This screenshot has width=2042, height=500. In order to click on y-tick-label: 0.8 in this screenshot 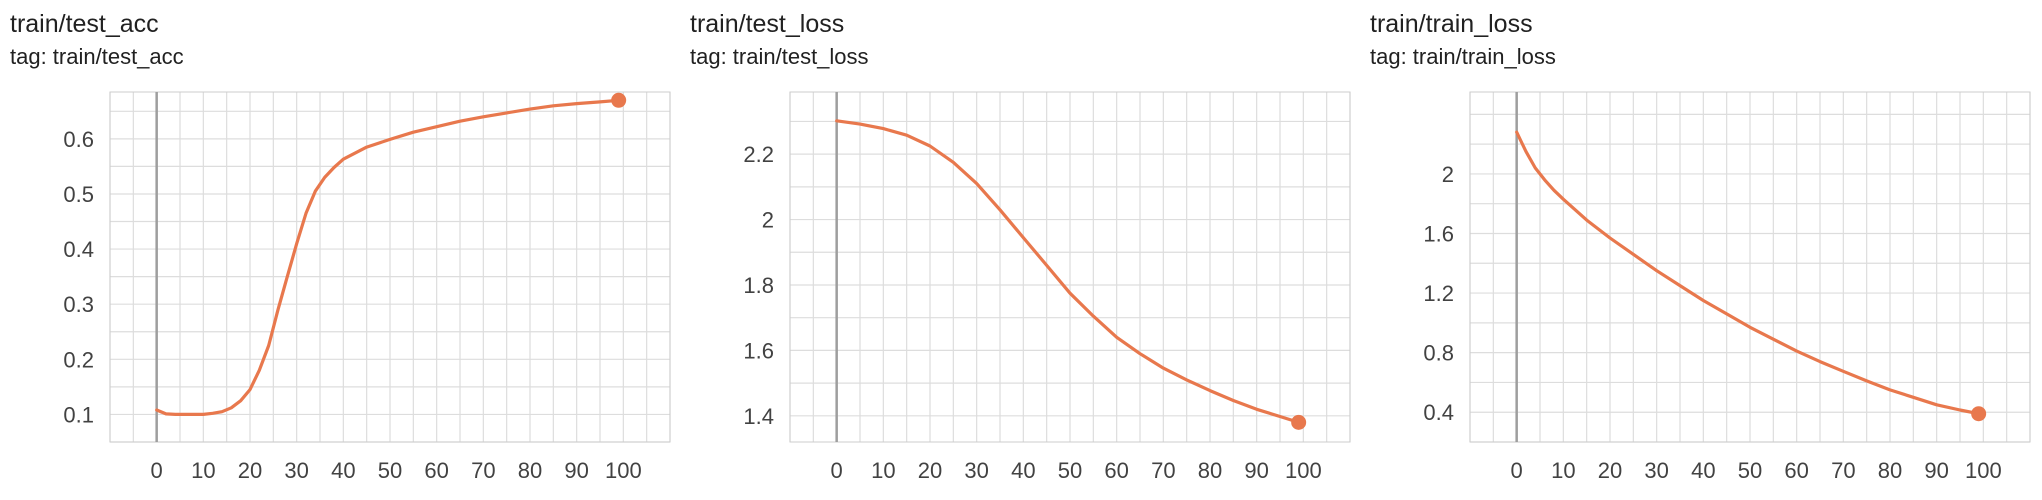, I will do `click(1438, 353)`.